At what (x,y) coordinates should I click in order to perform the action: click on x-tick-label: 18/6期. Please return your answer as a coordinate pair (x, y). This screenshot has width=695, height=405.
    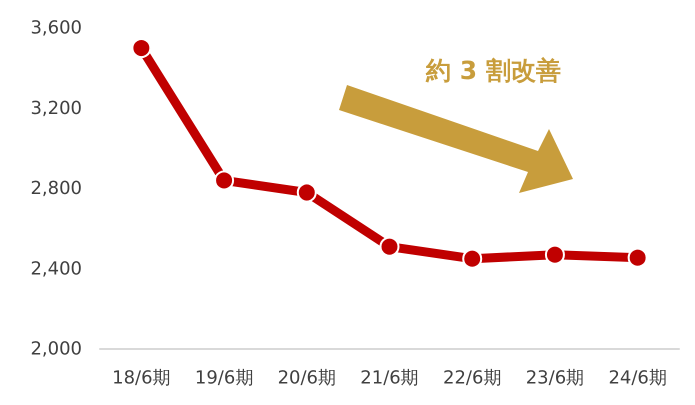
    Looking at the image, I should click on (141, 378).